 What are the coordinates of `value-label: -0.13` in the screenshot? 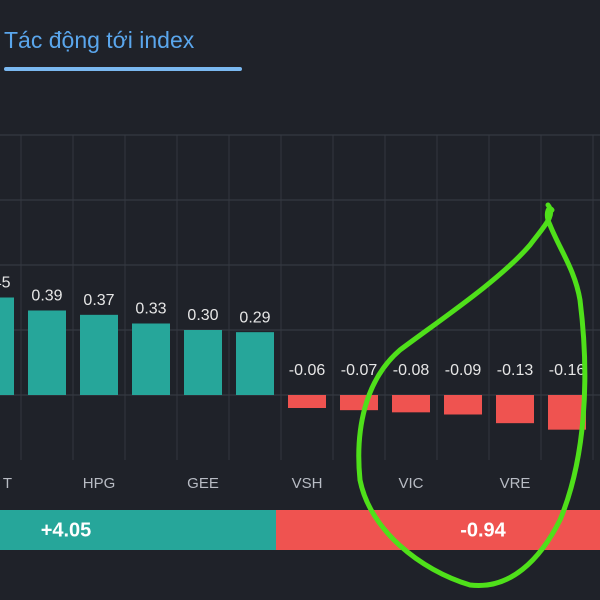 It's located at (515, 370).